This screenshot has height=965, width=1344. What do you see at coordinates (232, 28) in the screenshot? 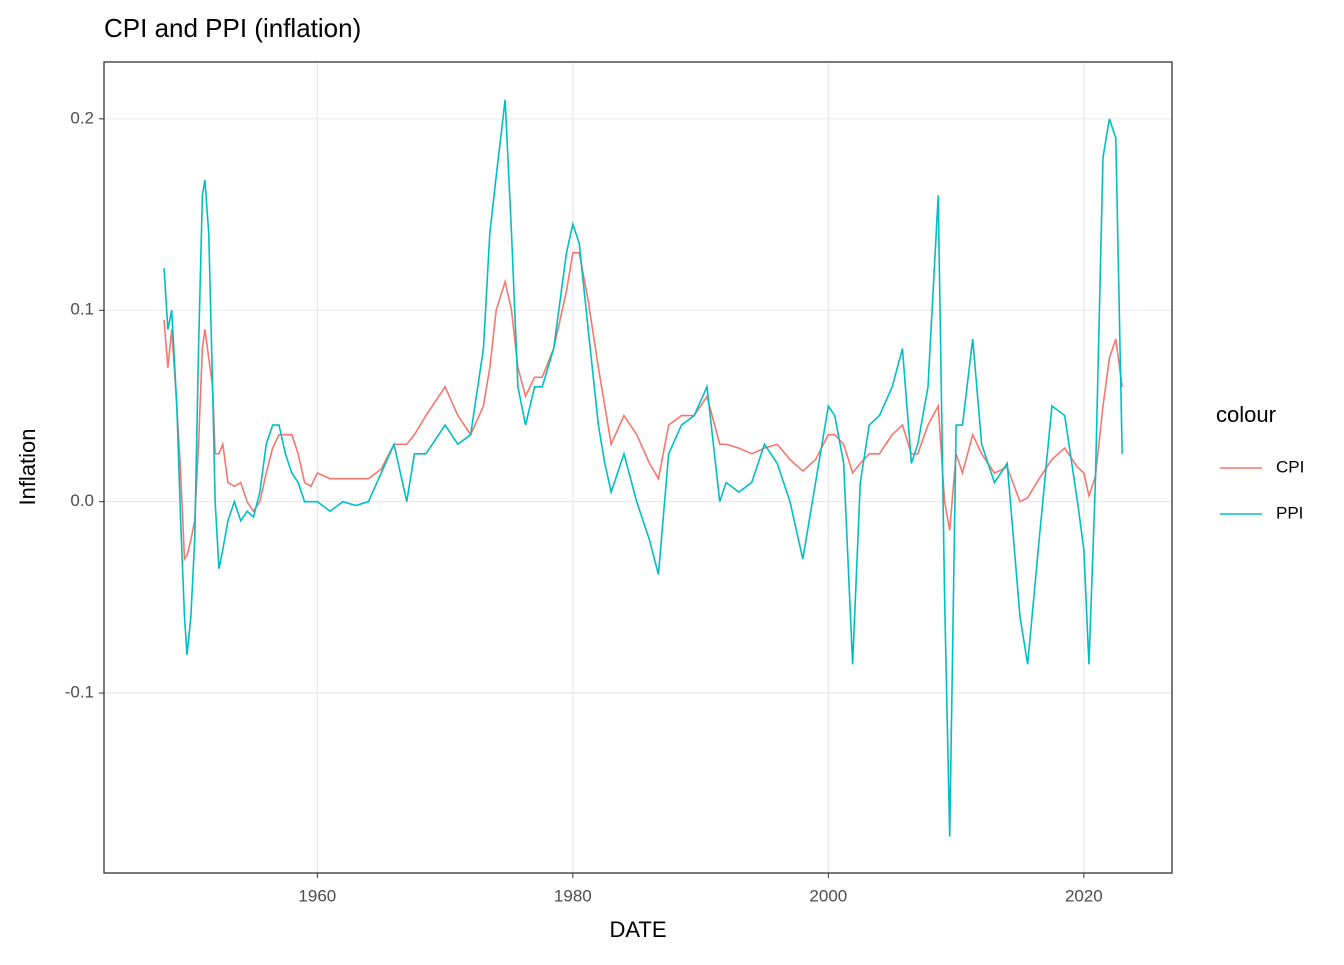
I see `chart-title: CPI and PPI (inflation)` at bounding box center [232, 28].